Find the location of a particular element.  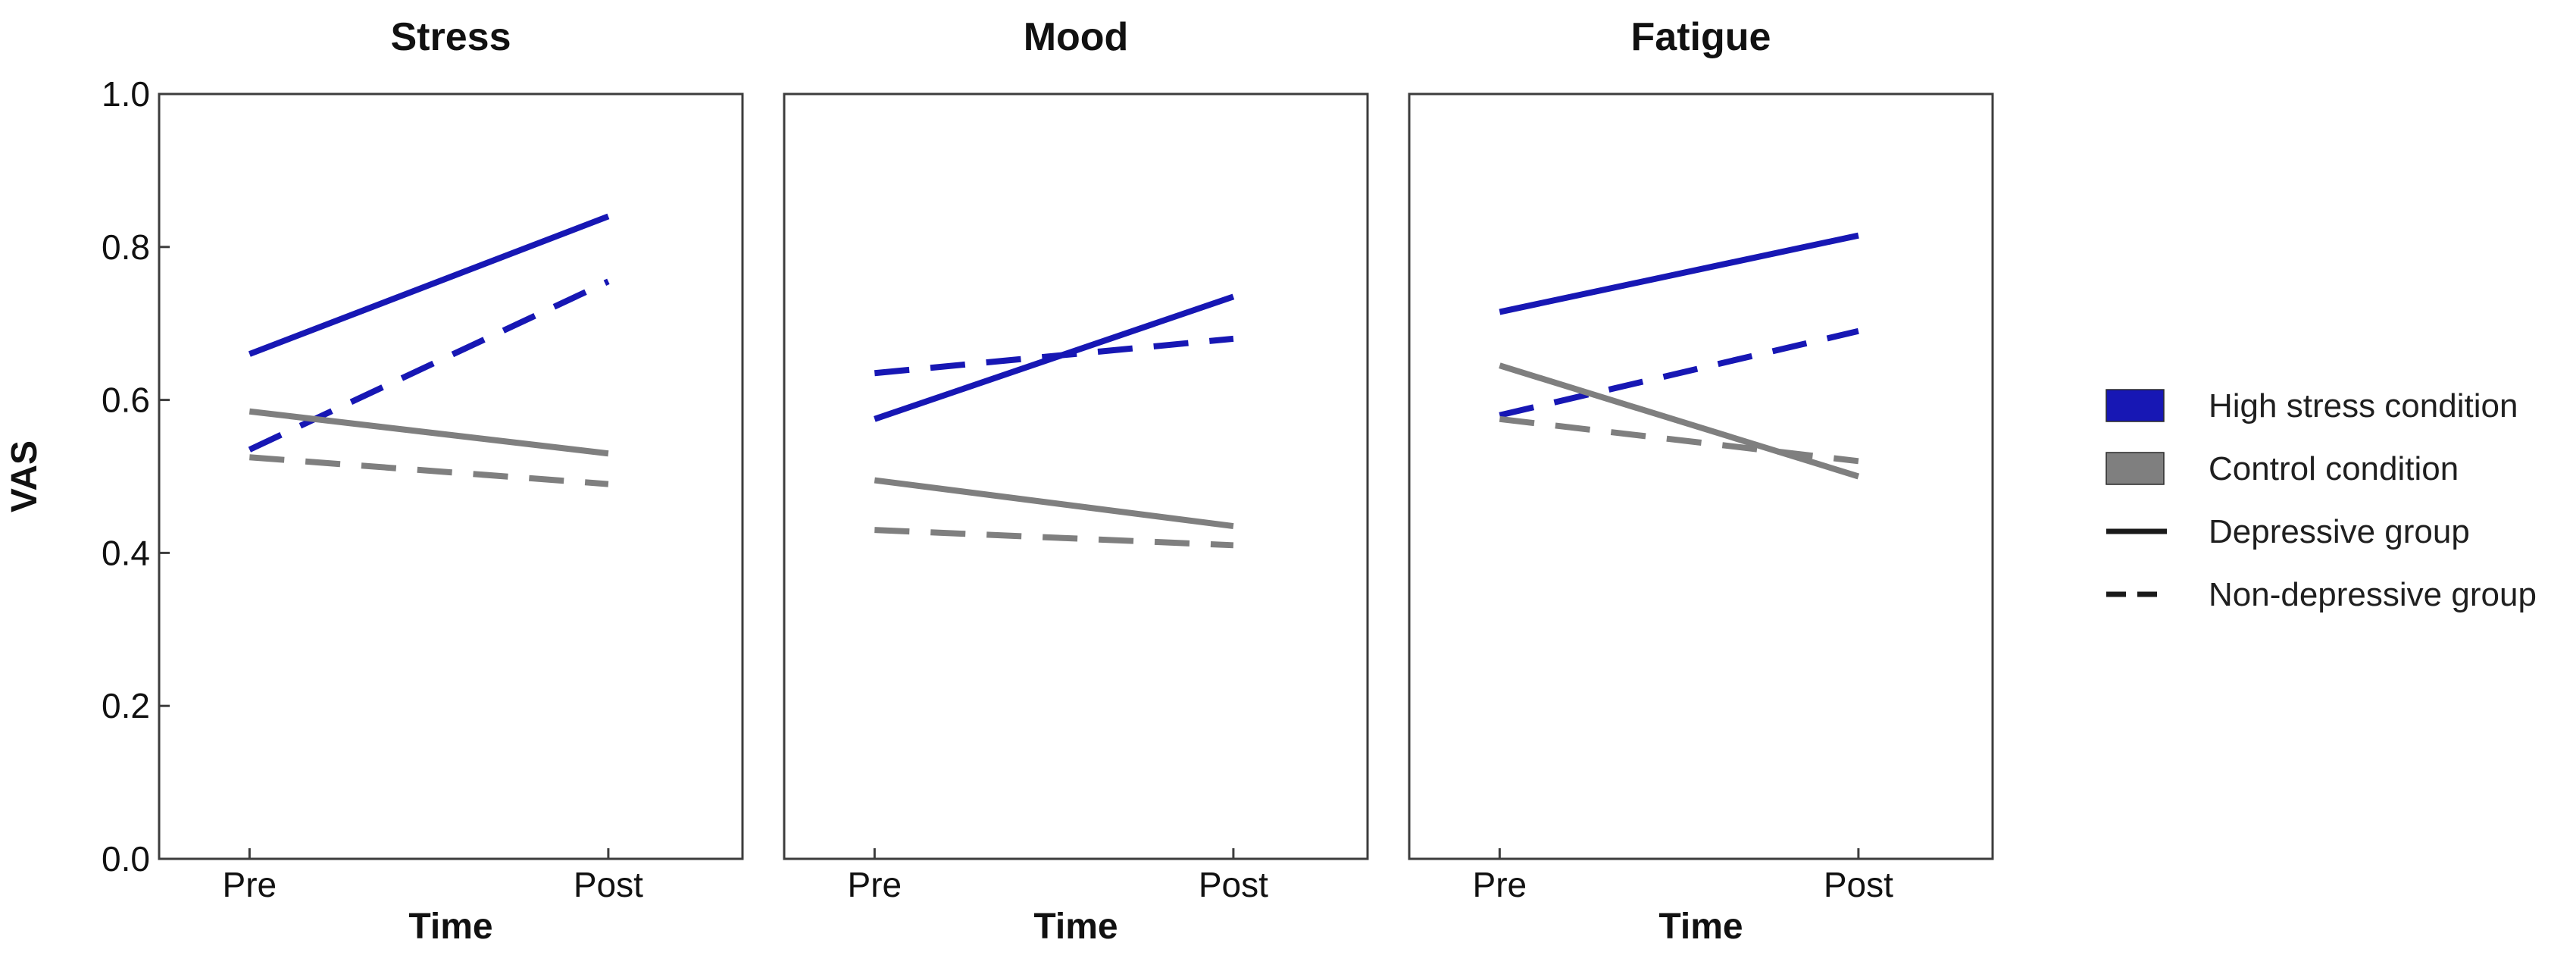

legend-item-depressive-group: Depressive group is located at coordinates (2288, 531).